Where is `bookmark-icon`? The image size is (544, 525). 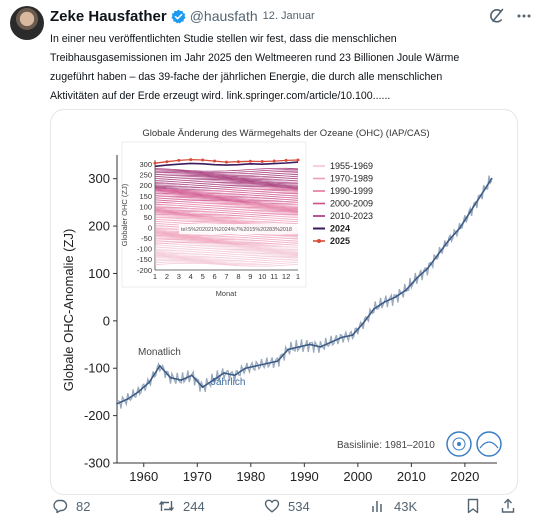 bookmark-icon is located at coordinates (473, 506).